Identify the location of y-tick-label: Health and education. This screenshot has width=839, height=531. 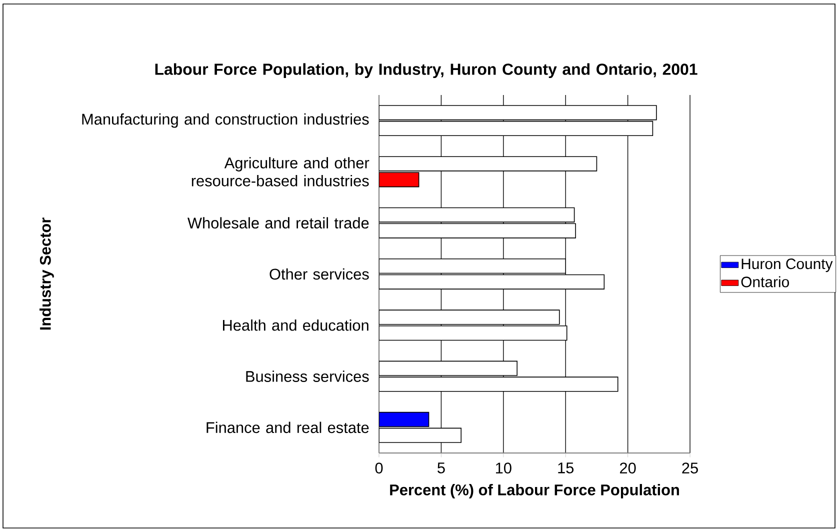
(295, 325).